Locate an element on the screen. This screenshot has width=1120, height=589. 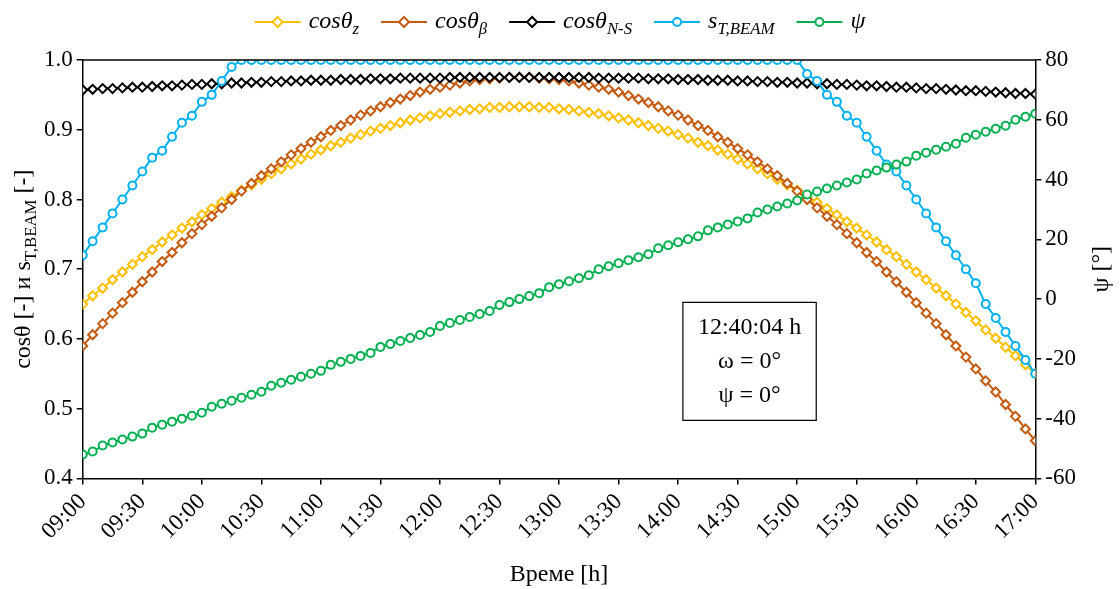
y-tick-label: 0.7 is located at coordinates (58, 268).